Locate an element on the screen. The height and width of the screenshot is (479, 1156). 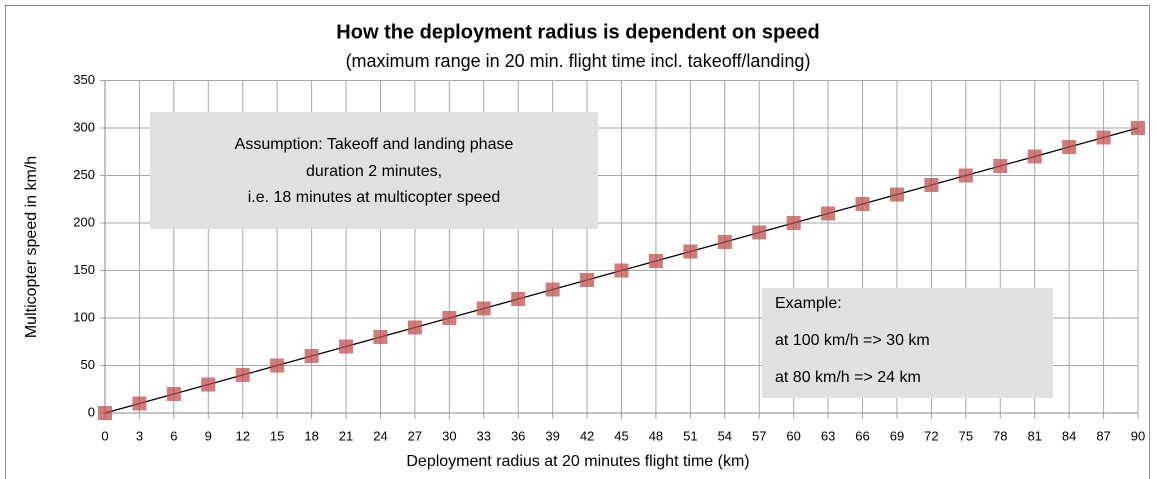
x-tick-label: 57 is located at coordinates (759, 435).